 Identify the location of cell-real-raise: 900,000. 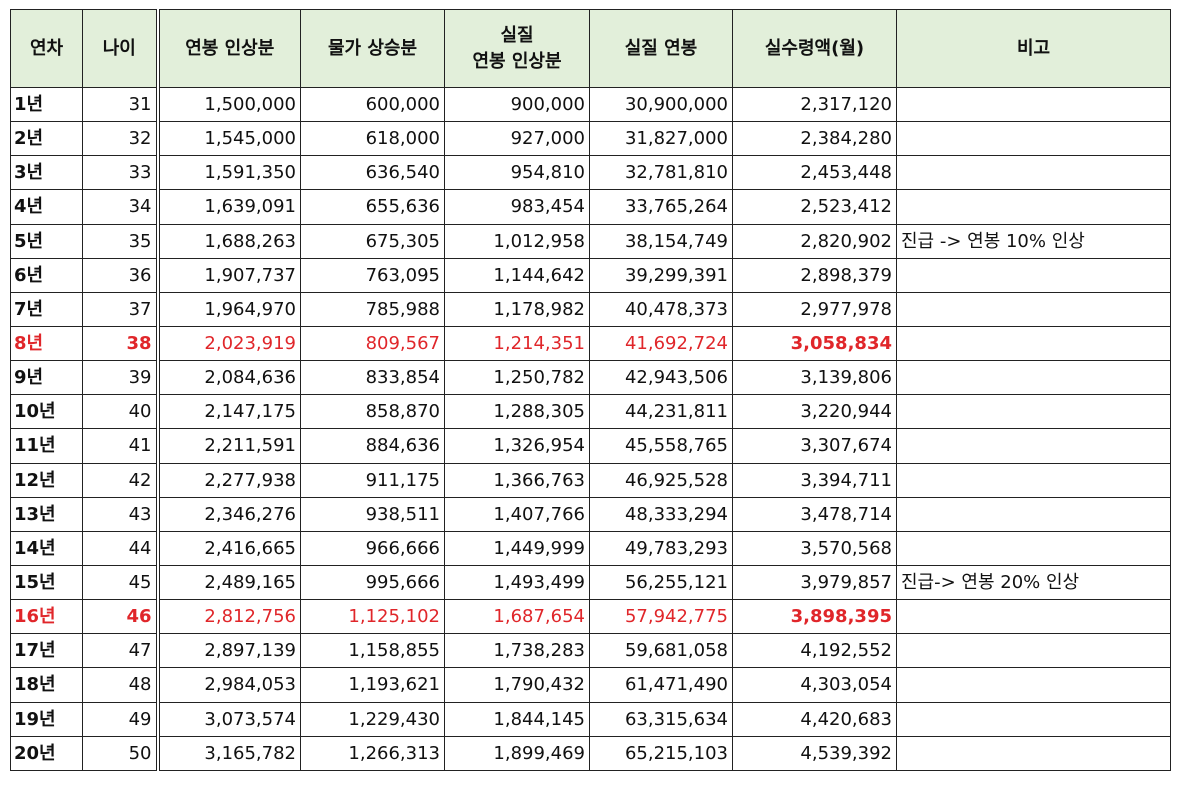
(517, 104).